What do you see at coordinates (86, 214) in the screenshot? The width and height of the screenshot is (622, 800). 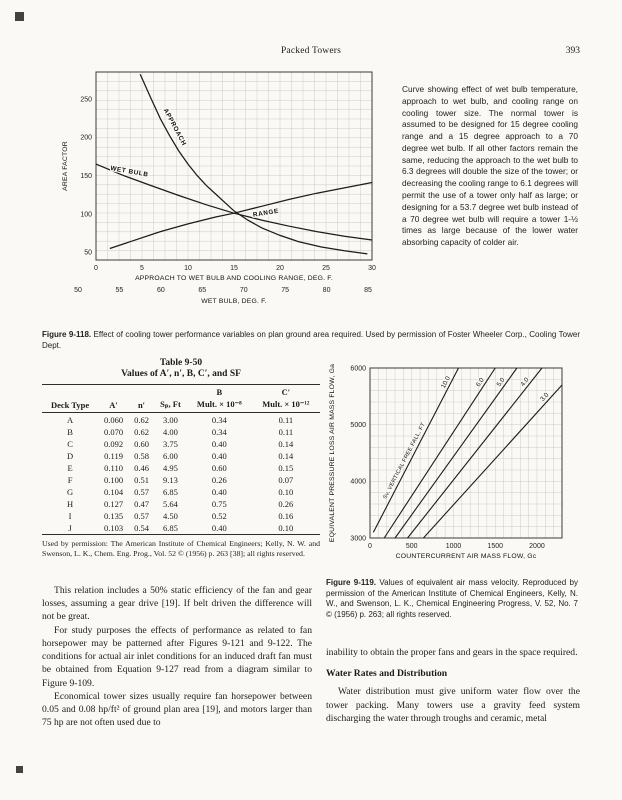 I see `y-tick-label: 100` at bounding box center [86, 214].